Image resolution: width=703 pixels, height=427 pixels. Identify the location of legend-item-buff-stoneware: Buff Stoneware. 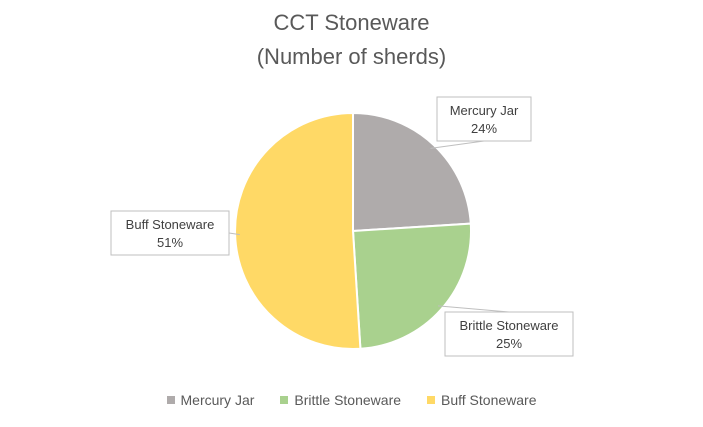
(482, 400).